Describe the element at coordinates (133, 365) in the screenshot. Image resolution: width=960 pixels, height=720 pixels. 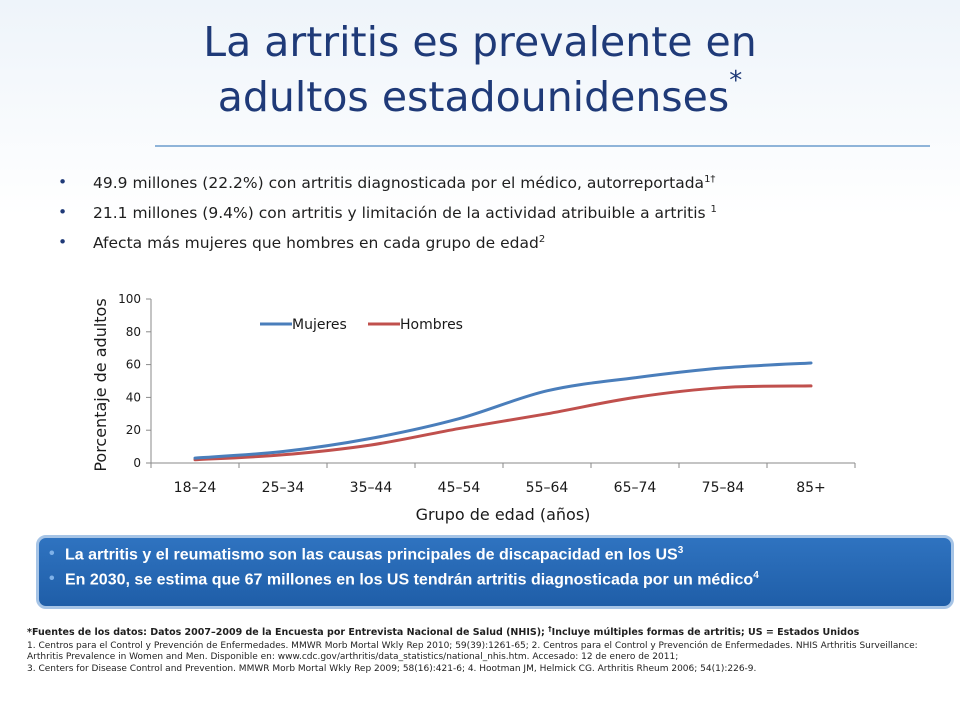
I see `y-tick-label: 60` at that location.